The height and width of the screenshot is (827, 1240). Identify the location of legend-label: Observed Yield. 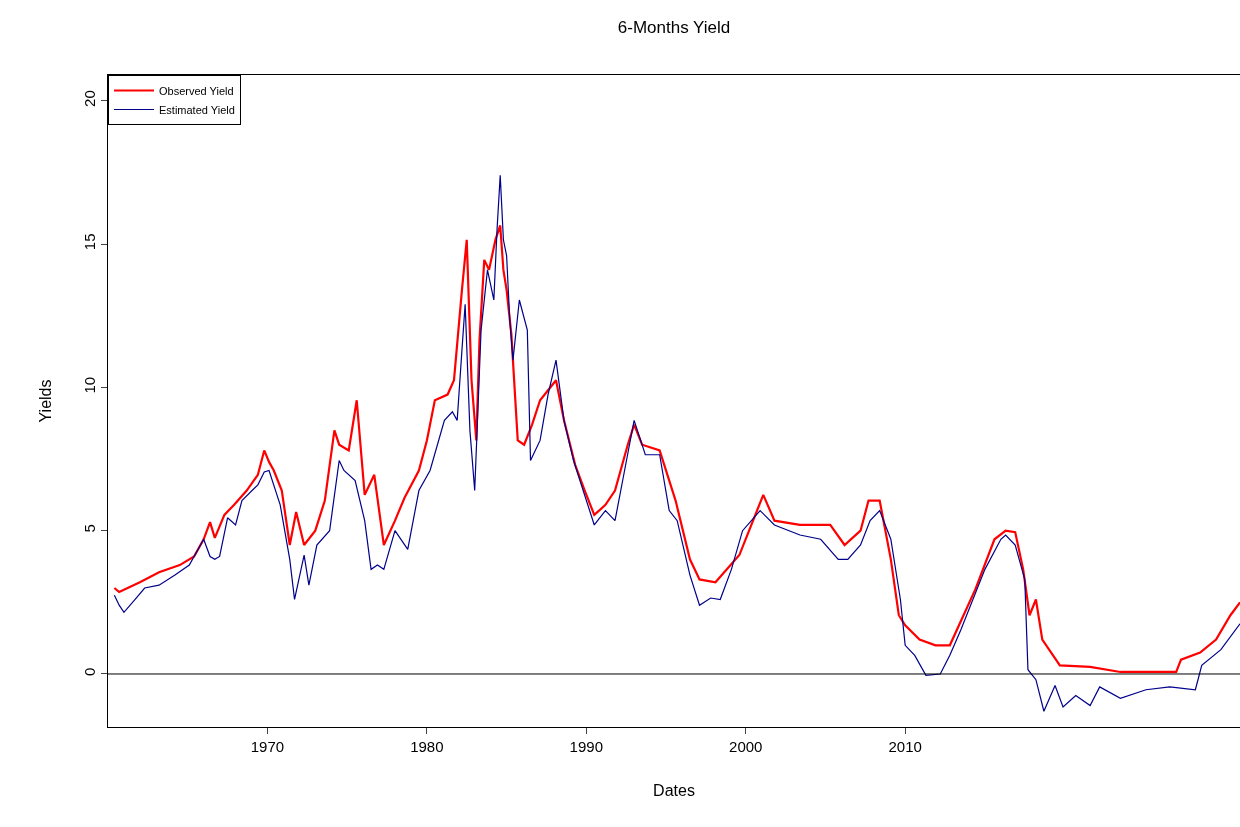
(196, 90).